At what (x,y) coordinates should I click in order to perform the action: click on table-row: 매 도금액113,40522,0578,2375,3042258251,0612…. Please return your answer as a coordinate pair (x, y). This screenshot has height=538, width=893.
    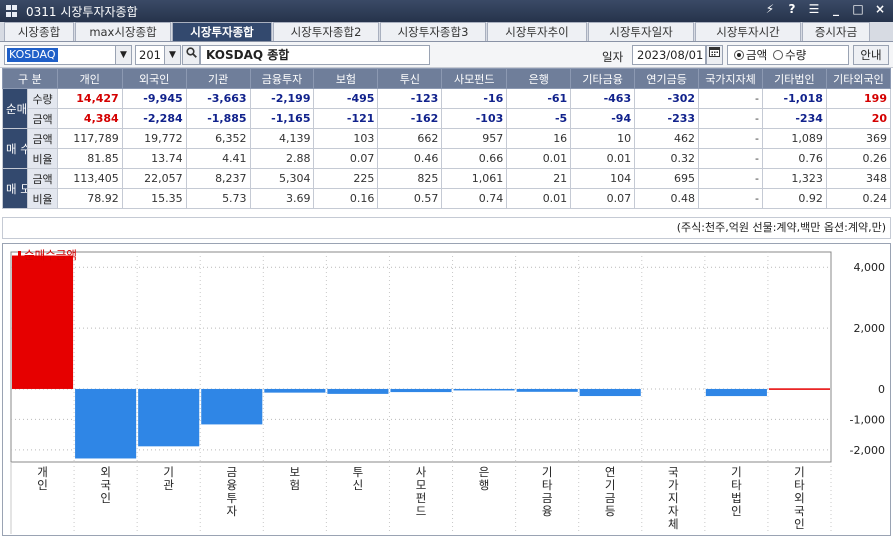
    Looking at the image, I should click on (446, 188).